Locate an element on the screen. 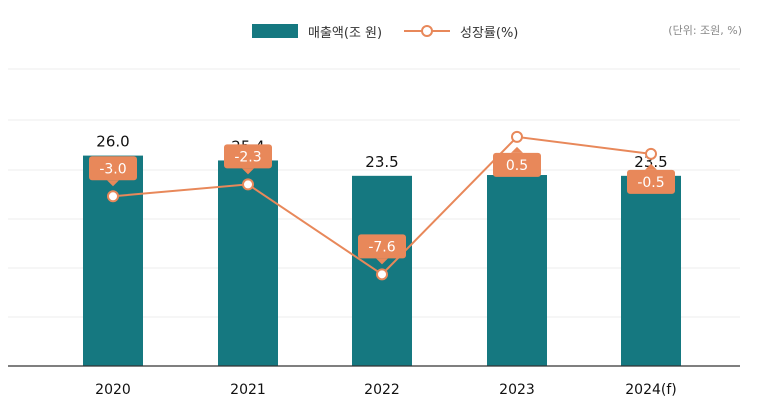 This screenshot has width=760, height=414. legend-item-growth: 성장률(%) is located at coordinates (461, 31).